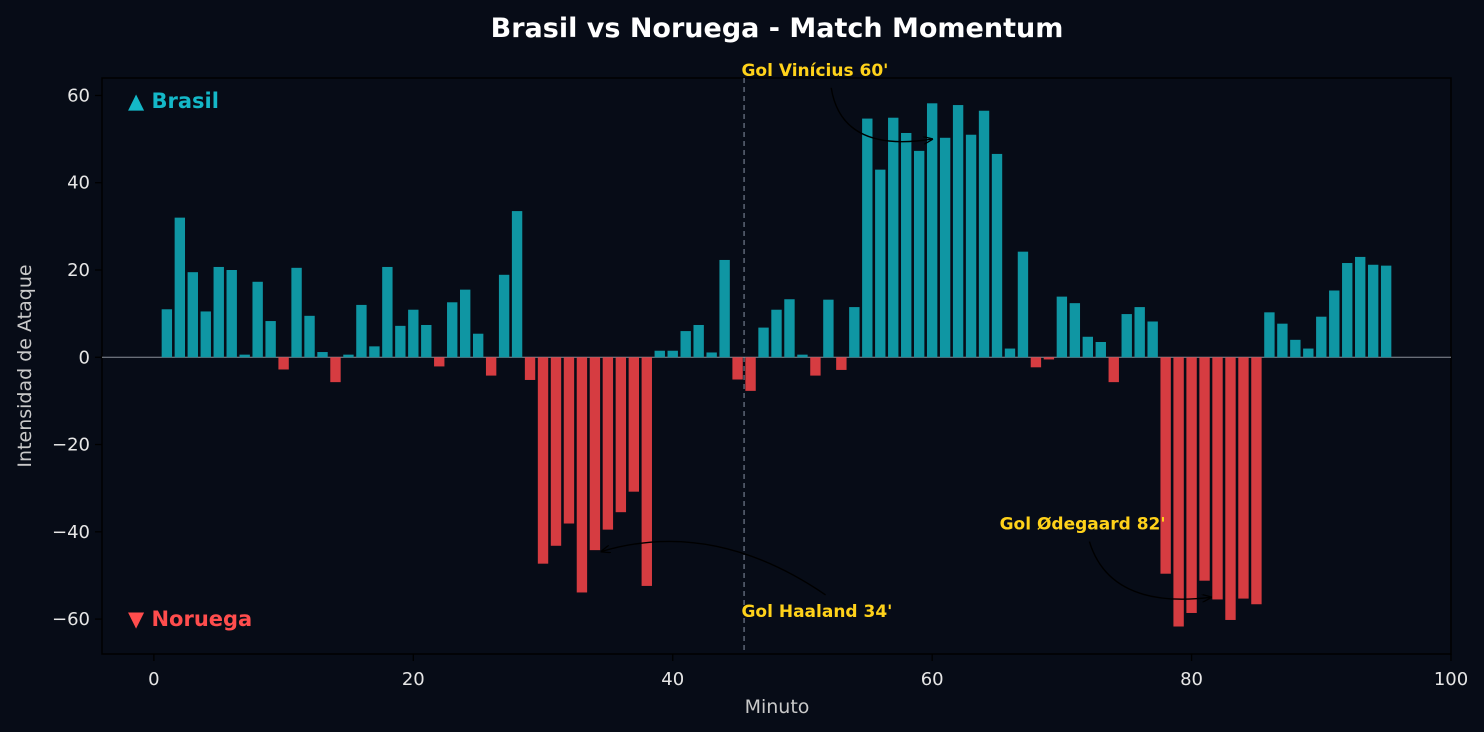  Describe the element at coordinates (413, 679) in the screenshot. I see `x-tick-label: 20` at that location.